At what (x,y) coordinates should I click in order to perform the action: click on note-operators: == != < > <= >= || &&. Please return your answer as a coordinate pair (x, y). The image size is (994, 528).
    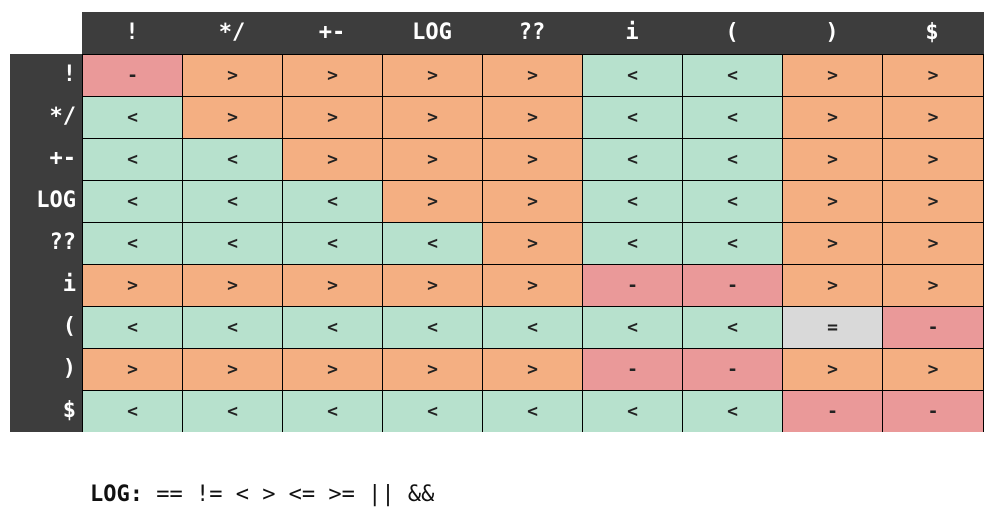
    Looking at the image, I should click on (295, 494).